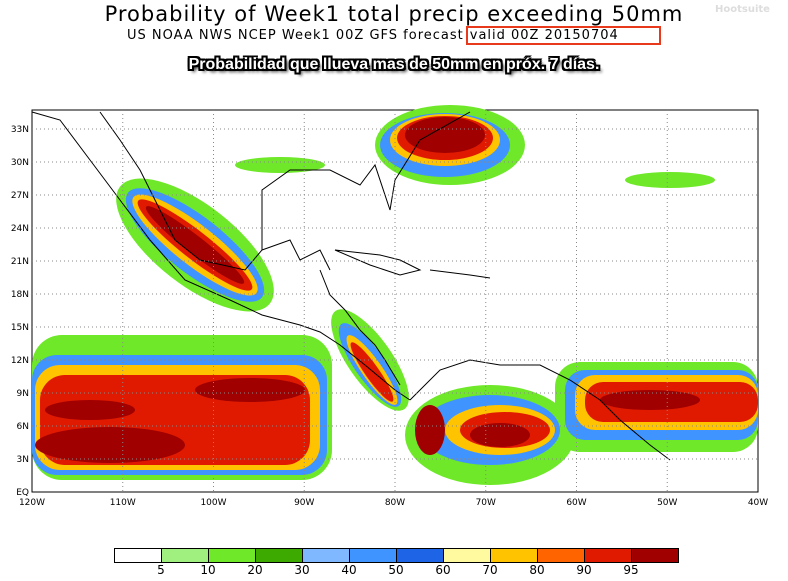 The height and width of the screenshot is (581, 788). What do you see at coordinates (563, 35) in the screenshot?
I see `valid-date-highlight: valid 00Z 20150704` at bounding box center [563, 35].